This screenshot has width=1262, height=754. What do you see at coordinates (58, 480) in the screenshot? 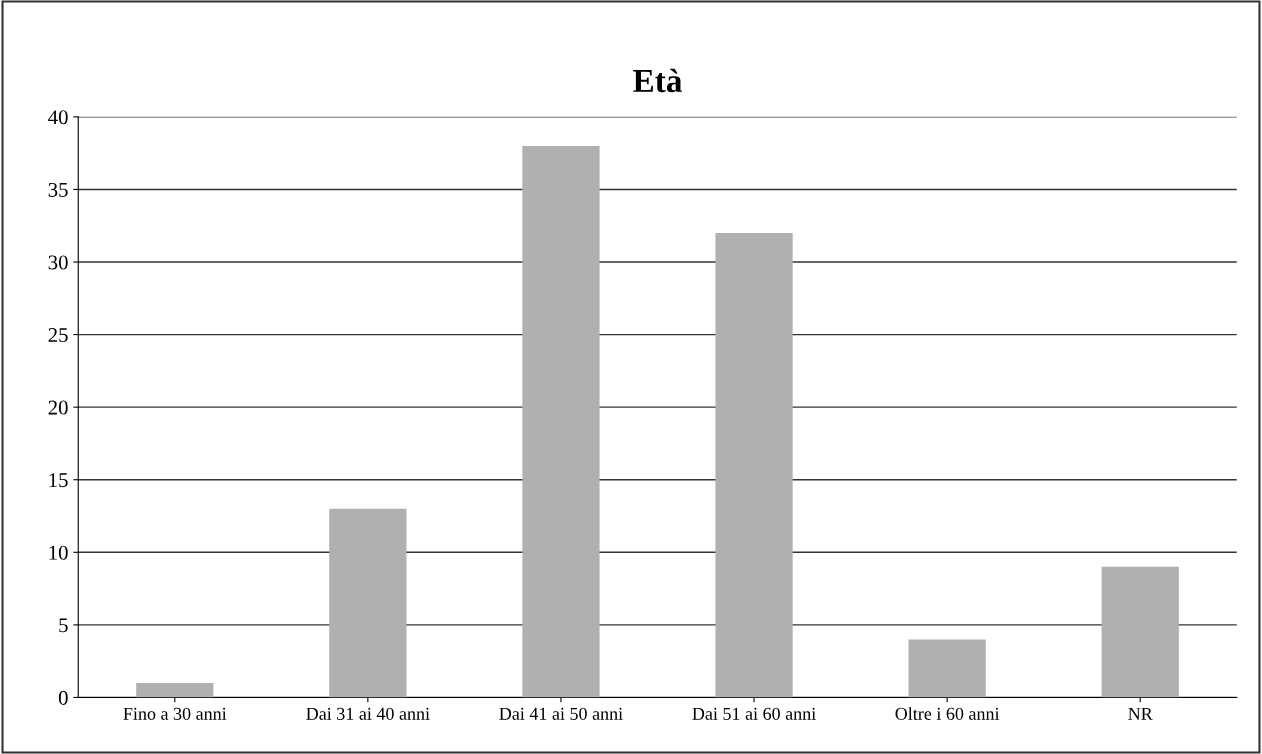
I see `y-tick-label: 15` at bounding box center [58, 480].